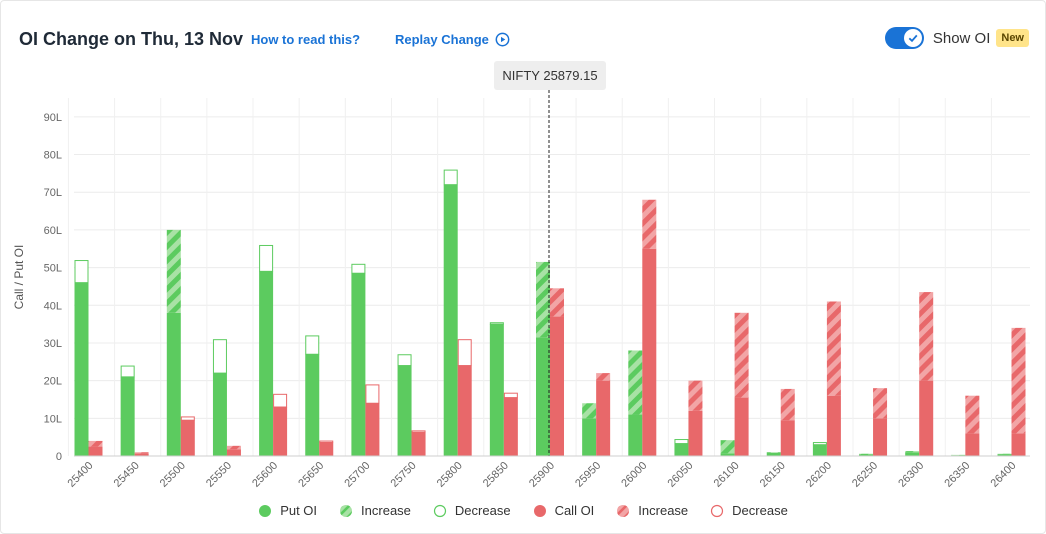 The width and height of the screenshot is (1046, 534). Describe the element at coordinates (53, 118) in the screenshot. I see `y-tick-label: 90L` at that location.